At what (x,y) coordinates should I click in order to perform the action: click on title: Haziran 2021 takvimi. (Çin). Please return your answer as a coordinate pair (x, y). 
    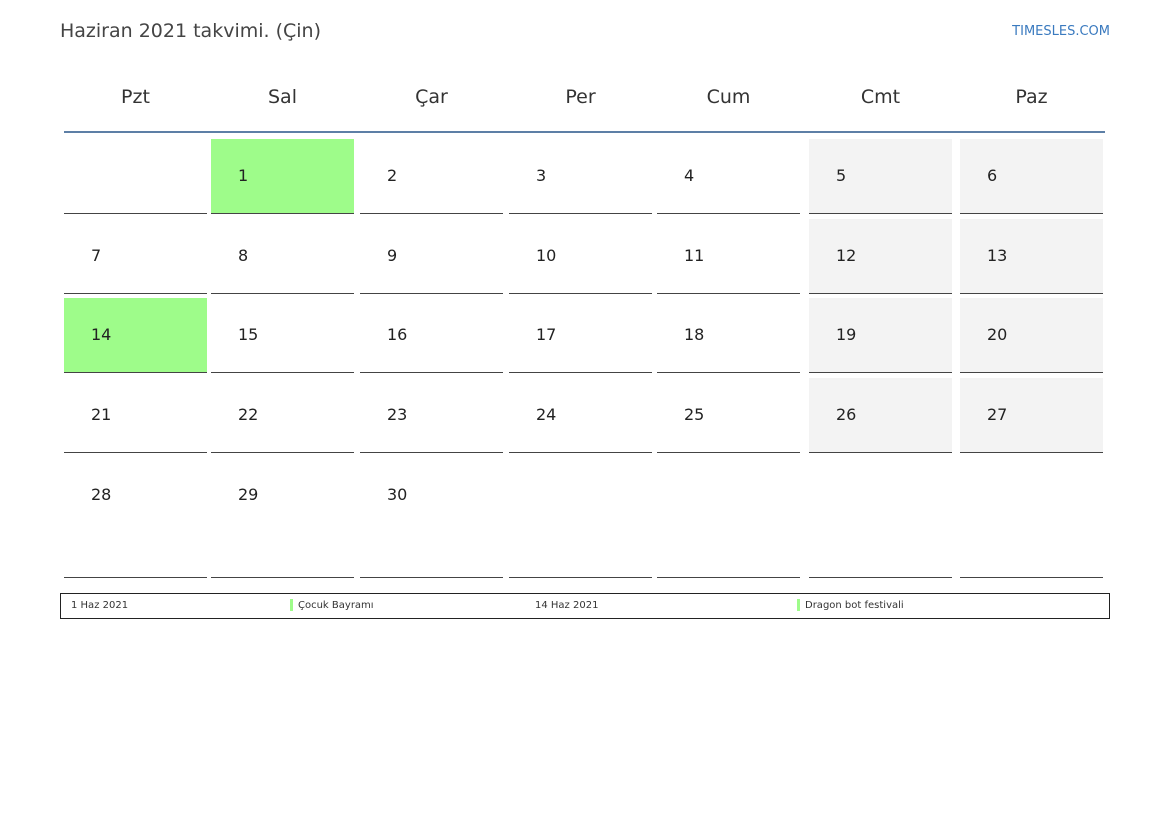
    Looking at the image, I should click on (191, 31).